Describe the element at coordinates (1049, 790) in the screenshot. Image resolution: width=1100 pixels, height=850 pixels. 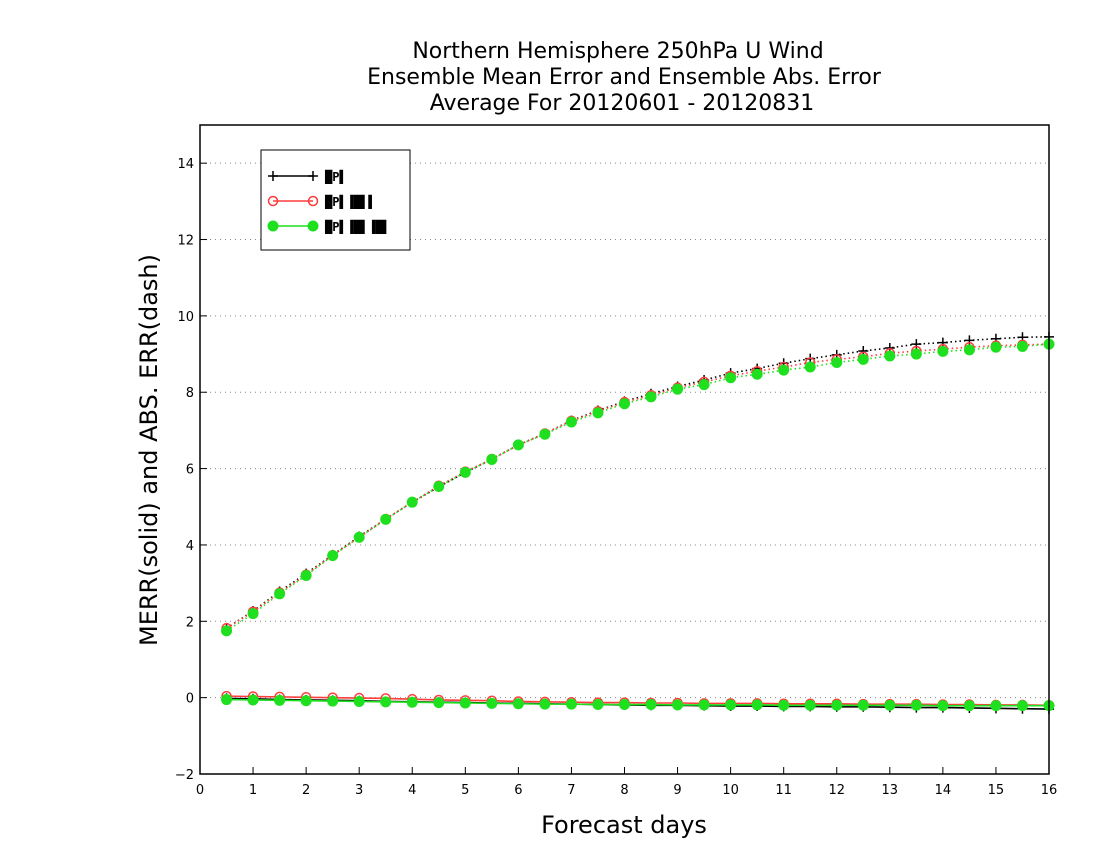
I see `x-tick-label: 16` at that location.